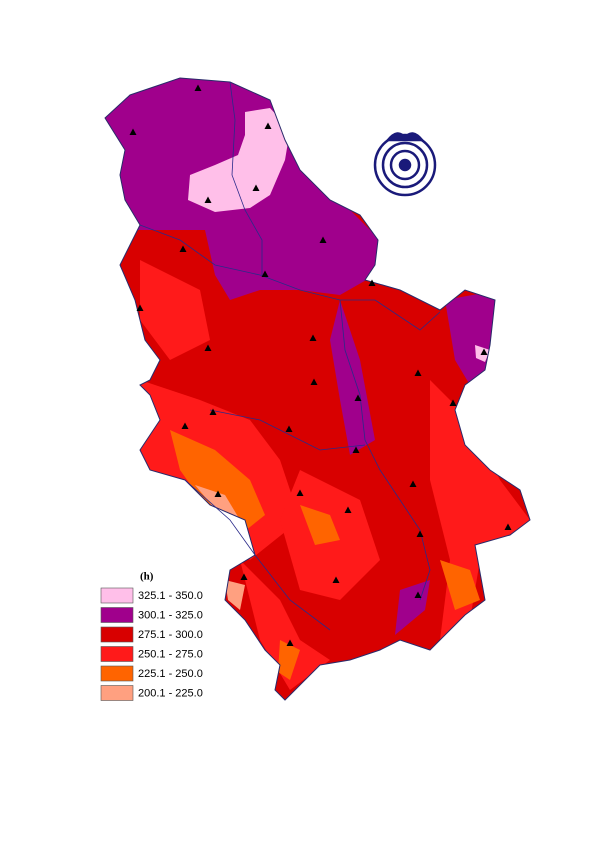 This screenshot has height=847, width=595. What do you see at coordinates (170, 596) in the screenshot?
I see `legend-label: 325.1 - 350.0` at bounding box center [170, 596].